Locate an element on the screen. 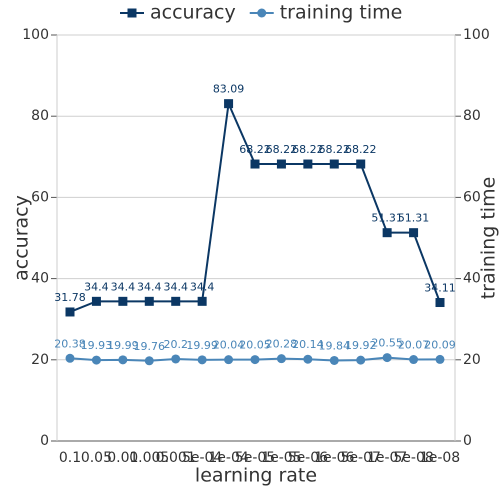 This screenshot has height=500, width=500. y2-axis-title: training time is located at coordinates (489, 238).